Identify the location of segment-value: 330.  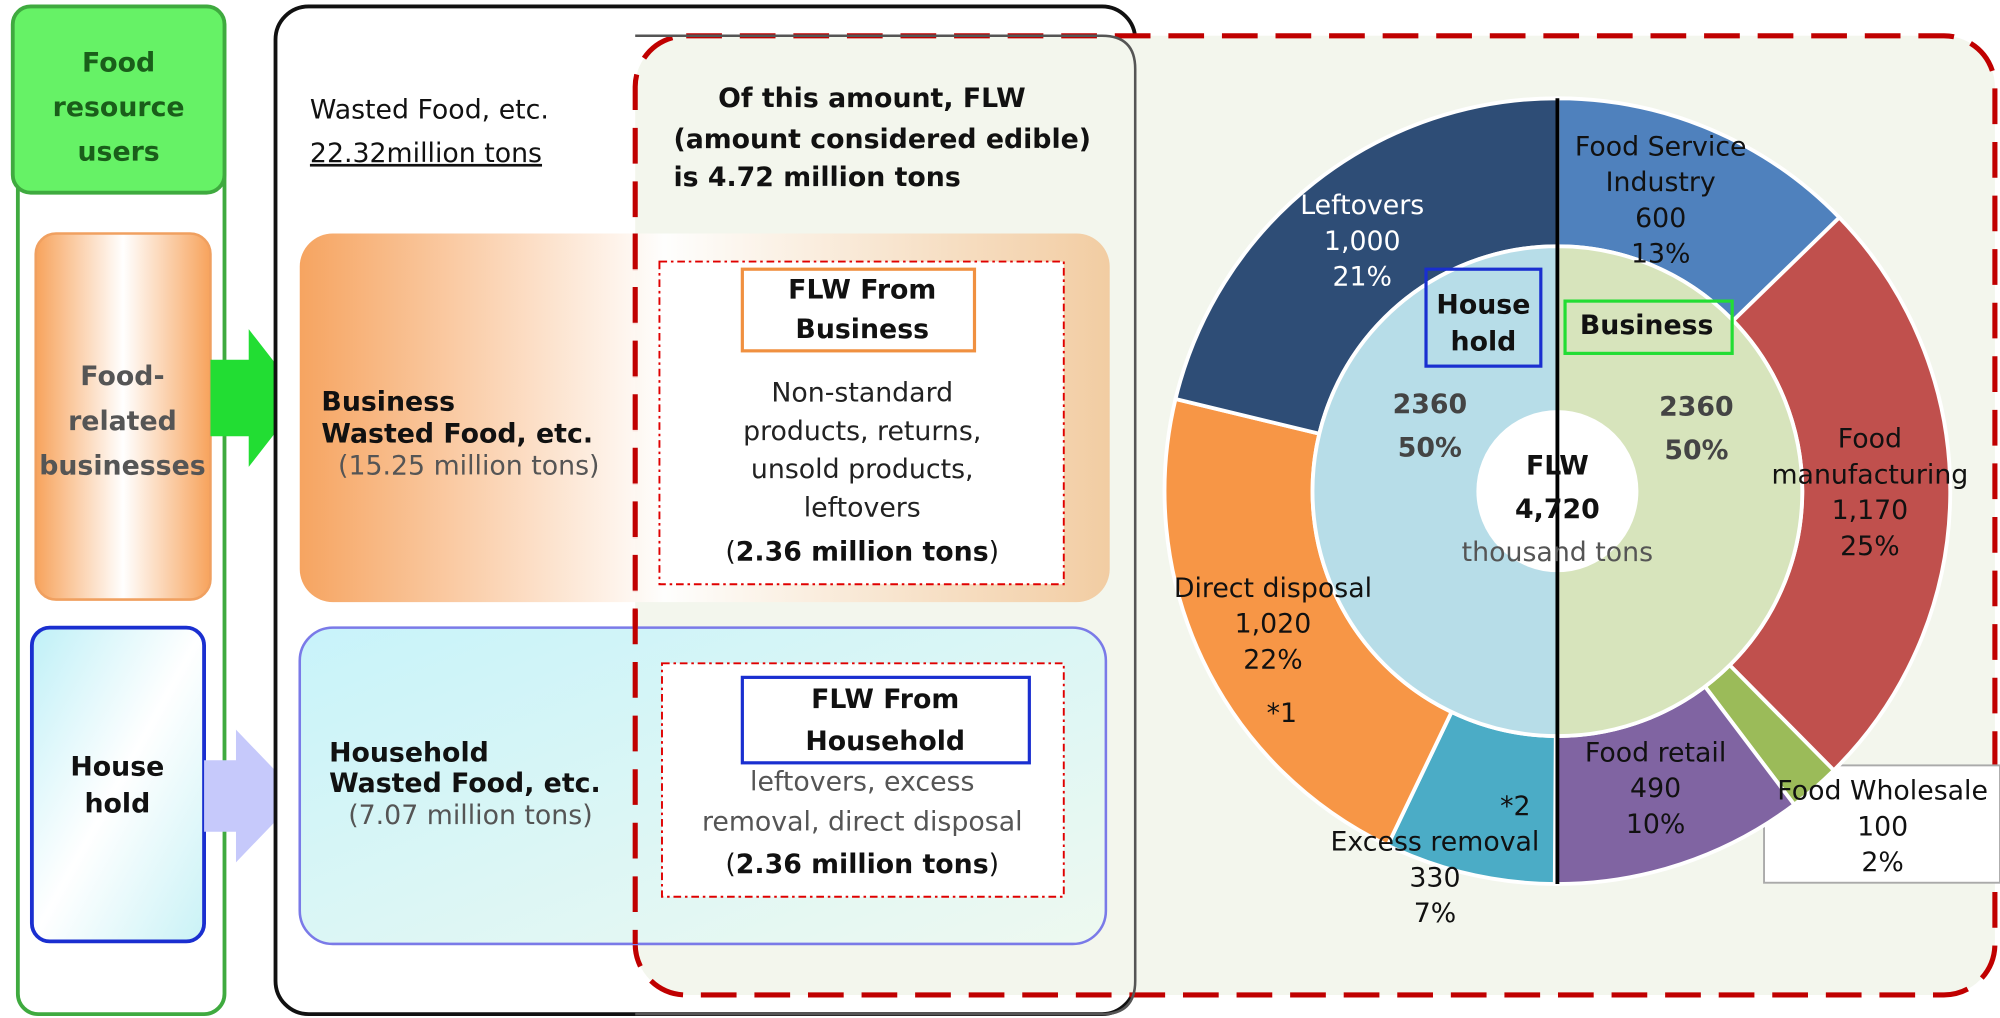
(1434, 877).